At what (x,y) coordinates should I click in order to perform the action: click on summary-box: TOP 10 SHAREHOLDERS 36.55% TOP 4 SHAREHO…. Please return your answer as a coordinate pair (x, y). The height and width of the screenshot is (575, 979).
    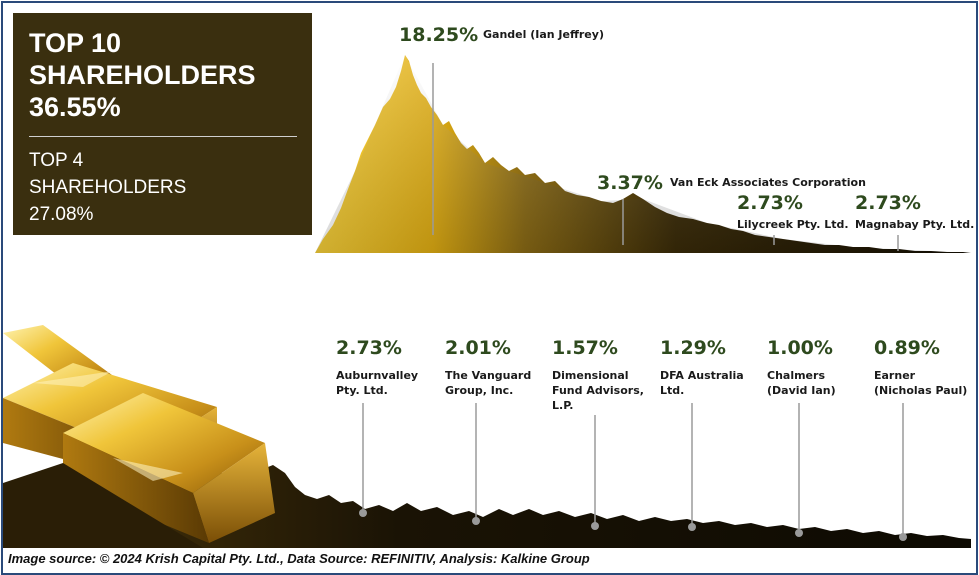
    Looking at the image, I should click on (162, 124).